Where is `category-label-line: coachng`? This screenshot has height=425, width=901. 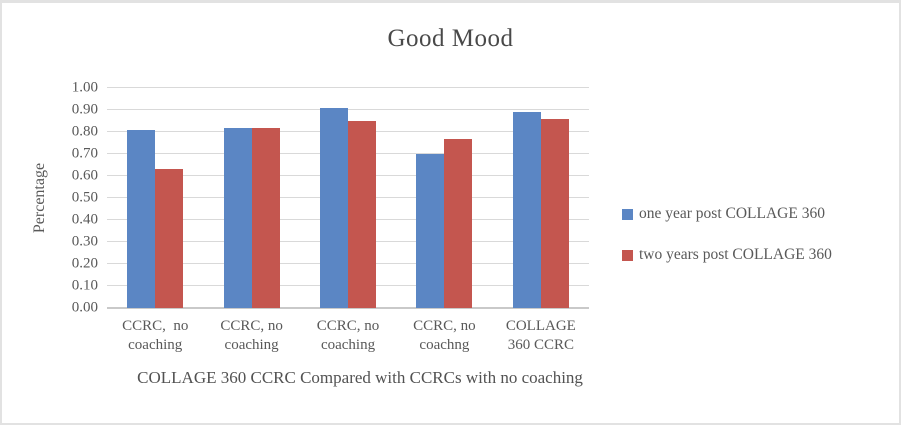
category-label-line: coachng is located at coordinates (444, 344).